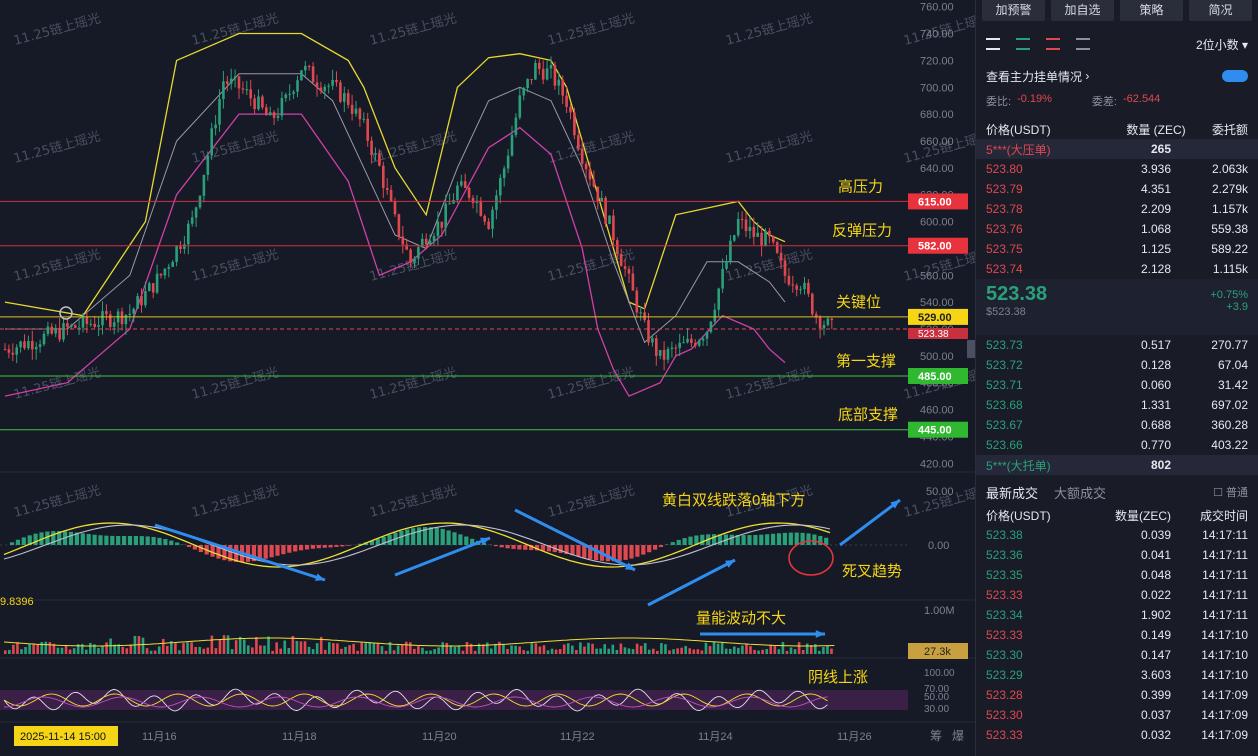 This screenshot has width=1258, height=756. I want to click on bid-row: 523.68 1.331 697.02, so click(1117, 405).